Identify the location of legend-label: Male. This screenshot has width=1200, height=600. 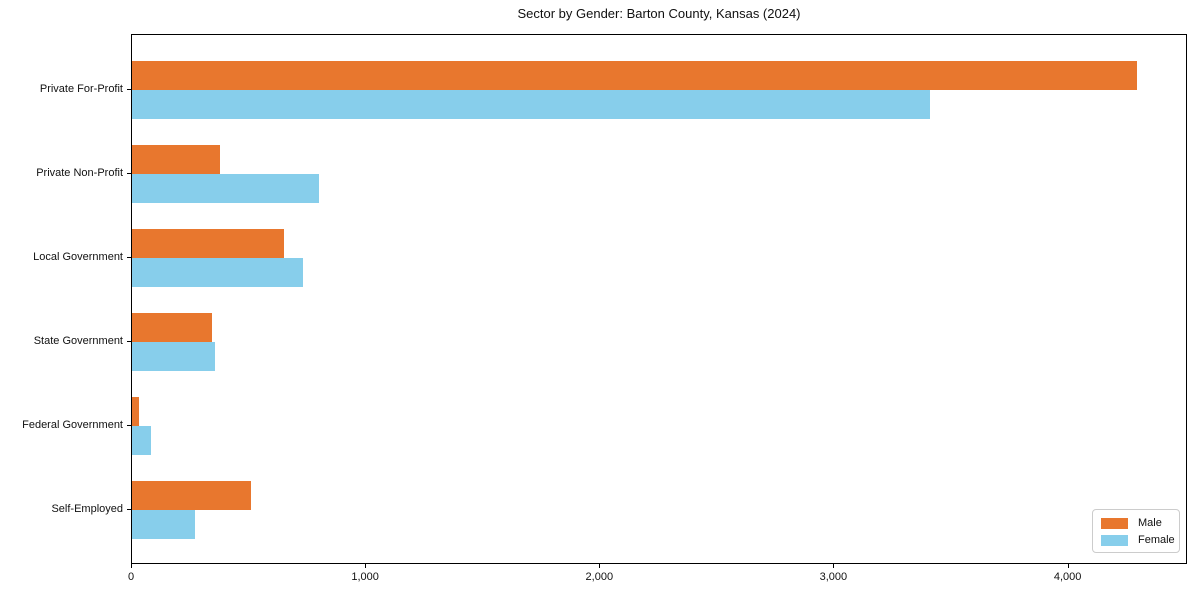
(1150, 523).